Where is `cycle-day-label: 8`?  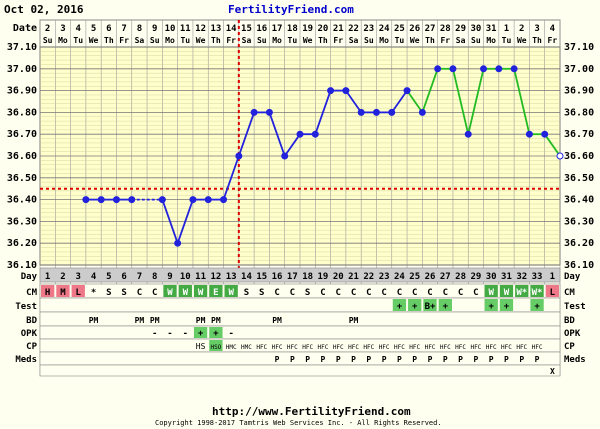 cycle-day-label: 8 is located at coordinates (154, 277).